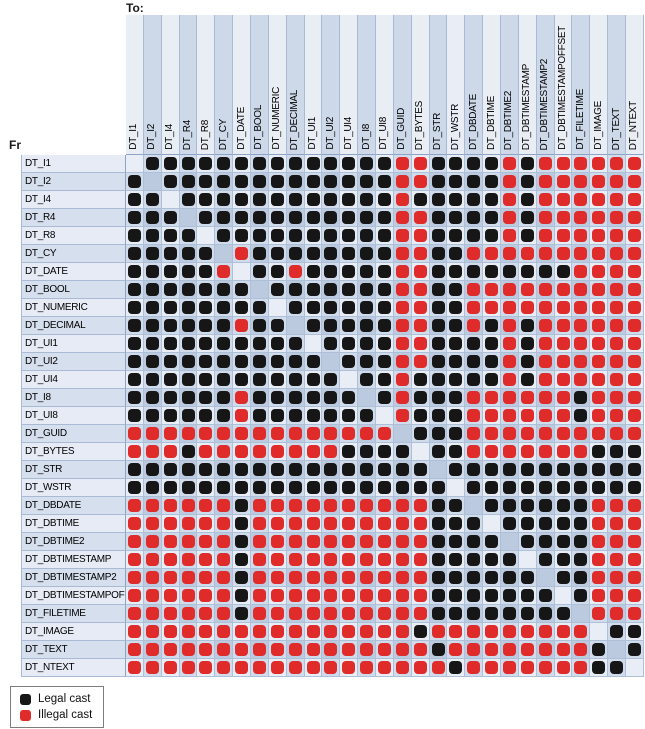  Describe the element at coordinates (188, 308) in the screenshot. I see `cell-DT_NUMERIC-to-DT_R4` at that location.